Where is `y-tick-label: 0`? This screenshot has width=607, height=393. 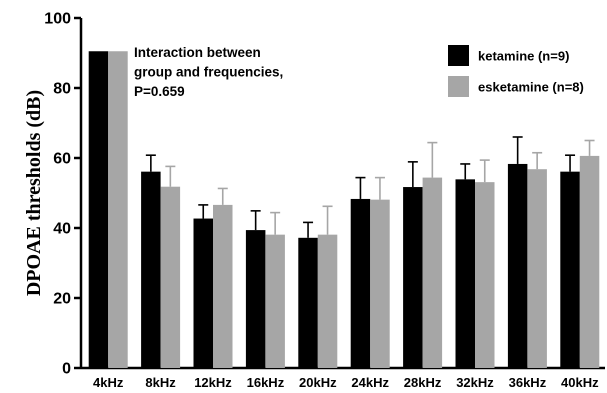 y-tick-label: 0 is located at coordinates (66, 369).